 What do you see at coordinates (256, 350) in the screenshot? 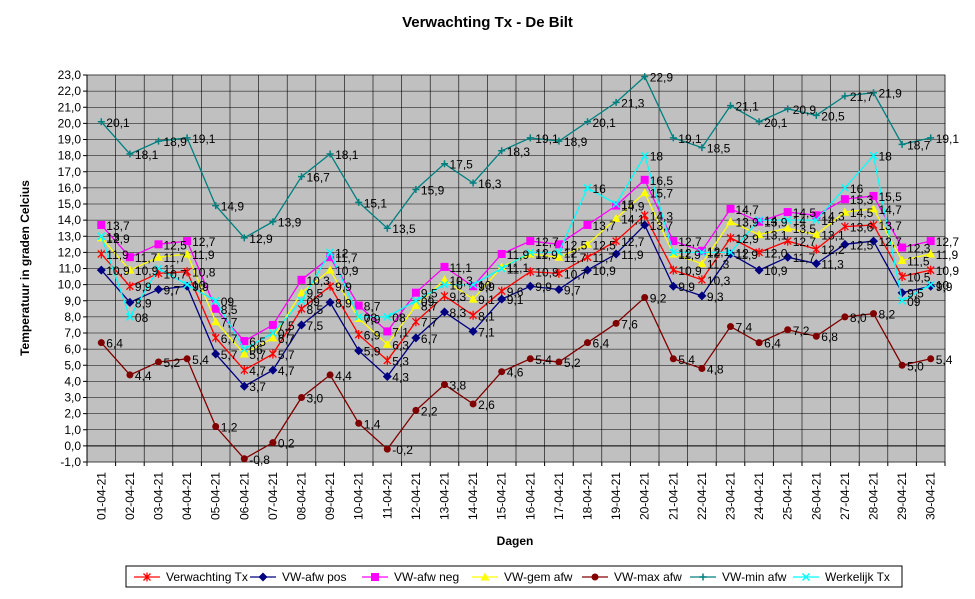
I see `data-label: 06` at bounding box center [256, 350].